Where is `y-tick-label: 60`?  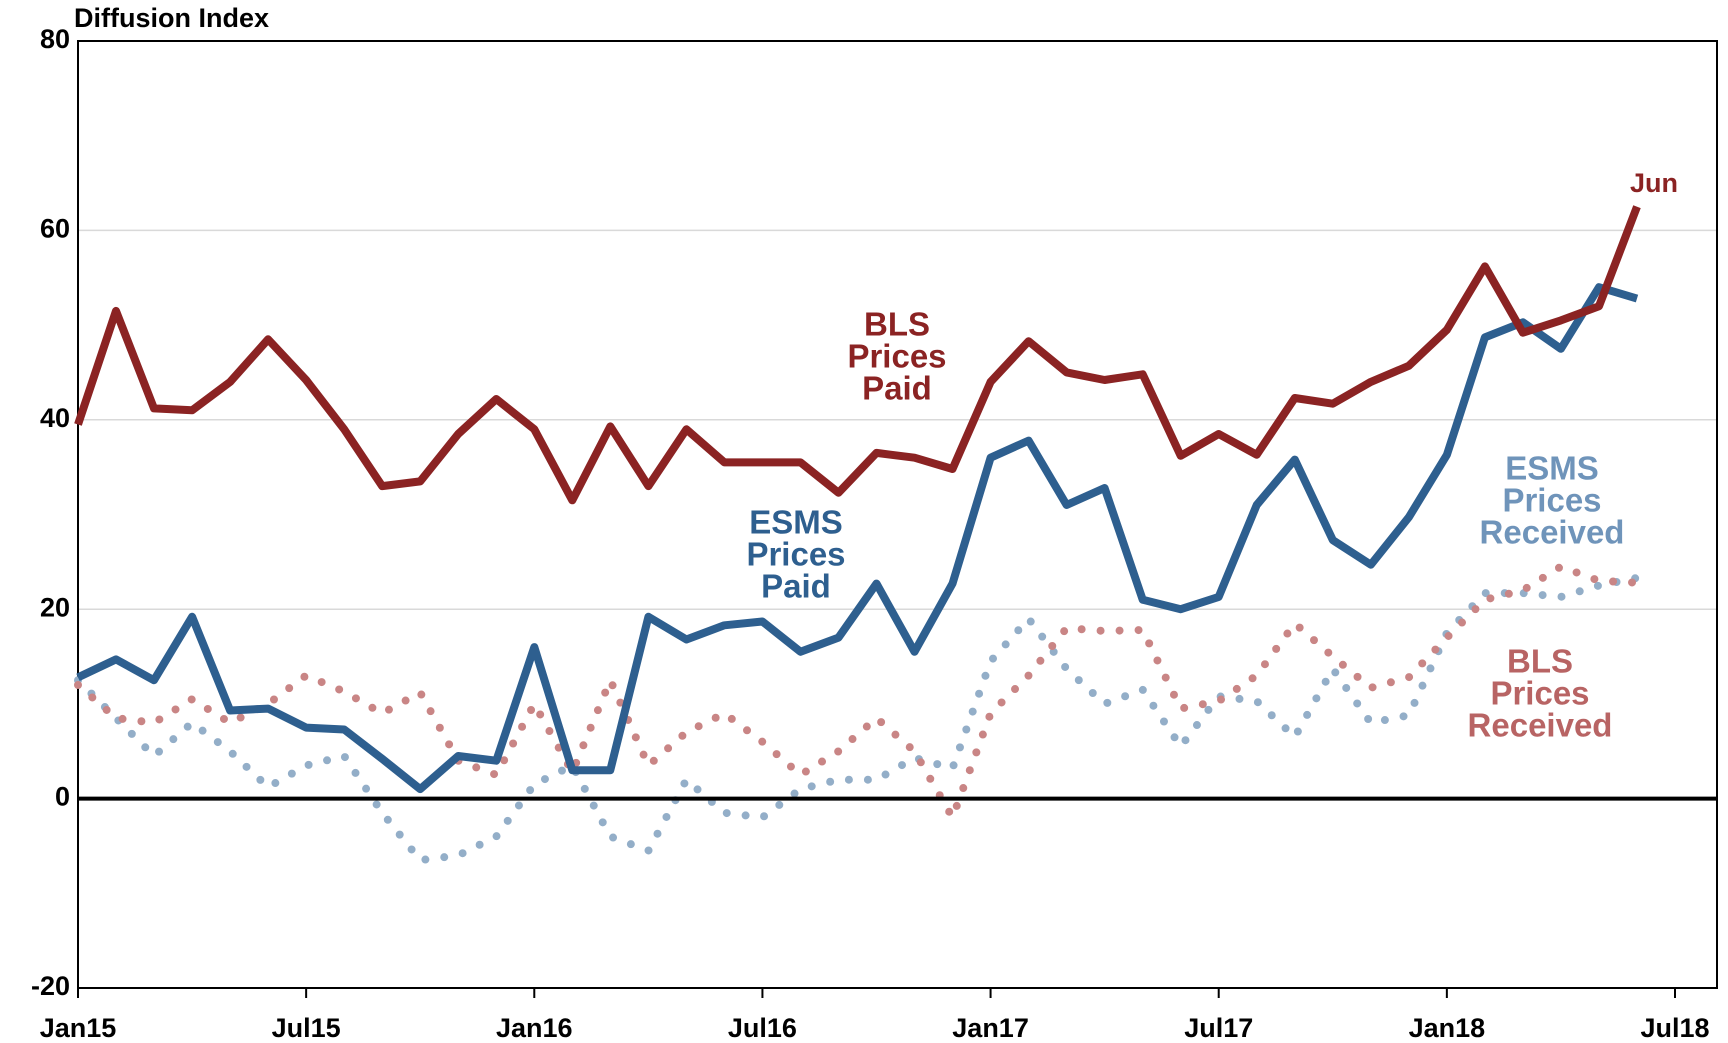
y-tick-label: 60 is located at coordinates (55, 229).